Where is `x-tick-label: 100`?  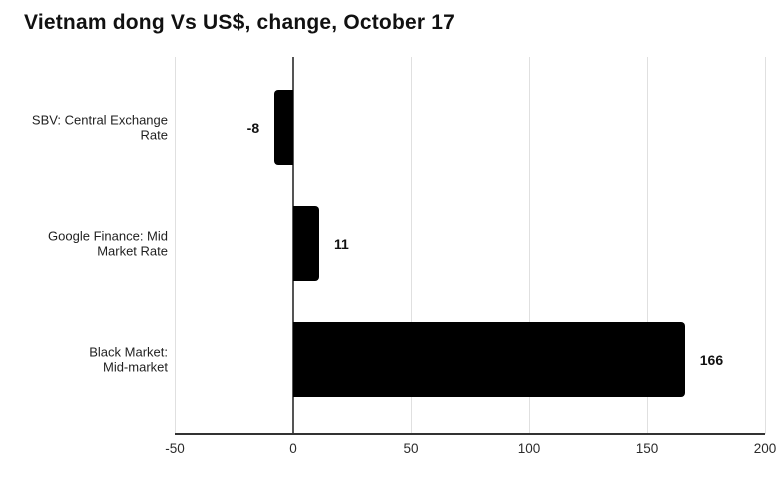
x-tick-label: 100 is located at coordinates (529, 448).